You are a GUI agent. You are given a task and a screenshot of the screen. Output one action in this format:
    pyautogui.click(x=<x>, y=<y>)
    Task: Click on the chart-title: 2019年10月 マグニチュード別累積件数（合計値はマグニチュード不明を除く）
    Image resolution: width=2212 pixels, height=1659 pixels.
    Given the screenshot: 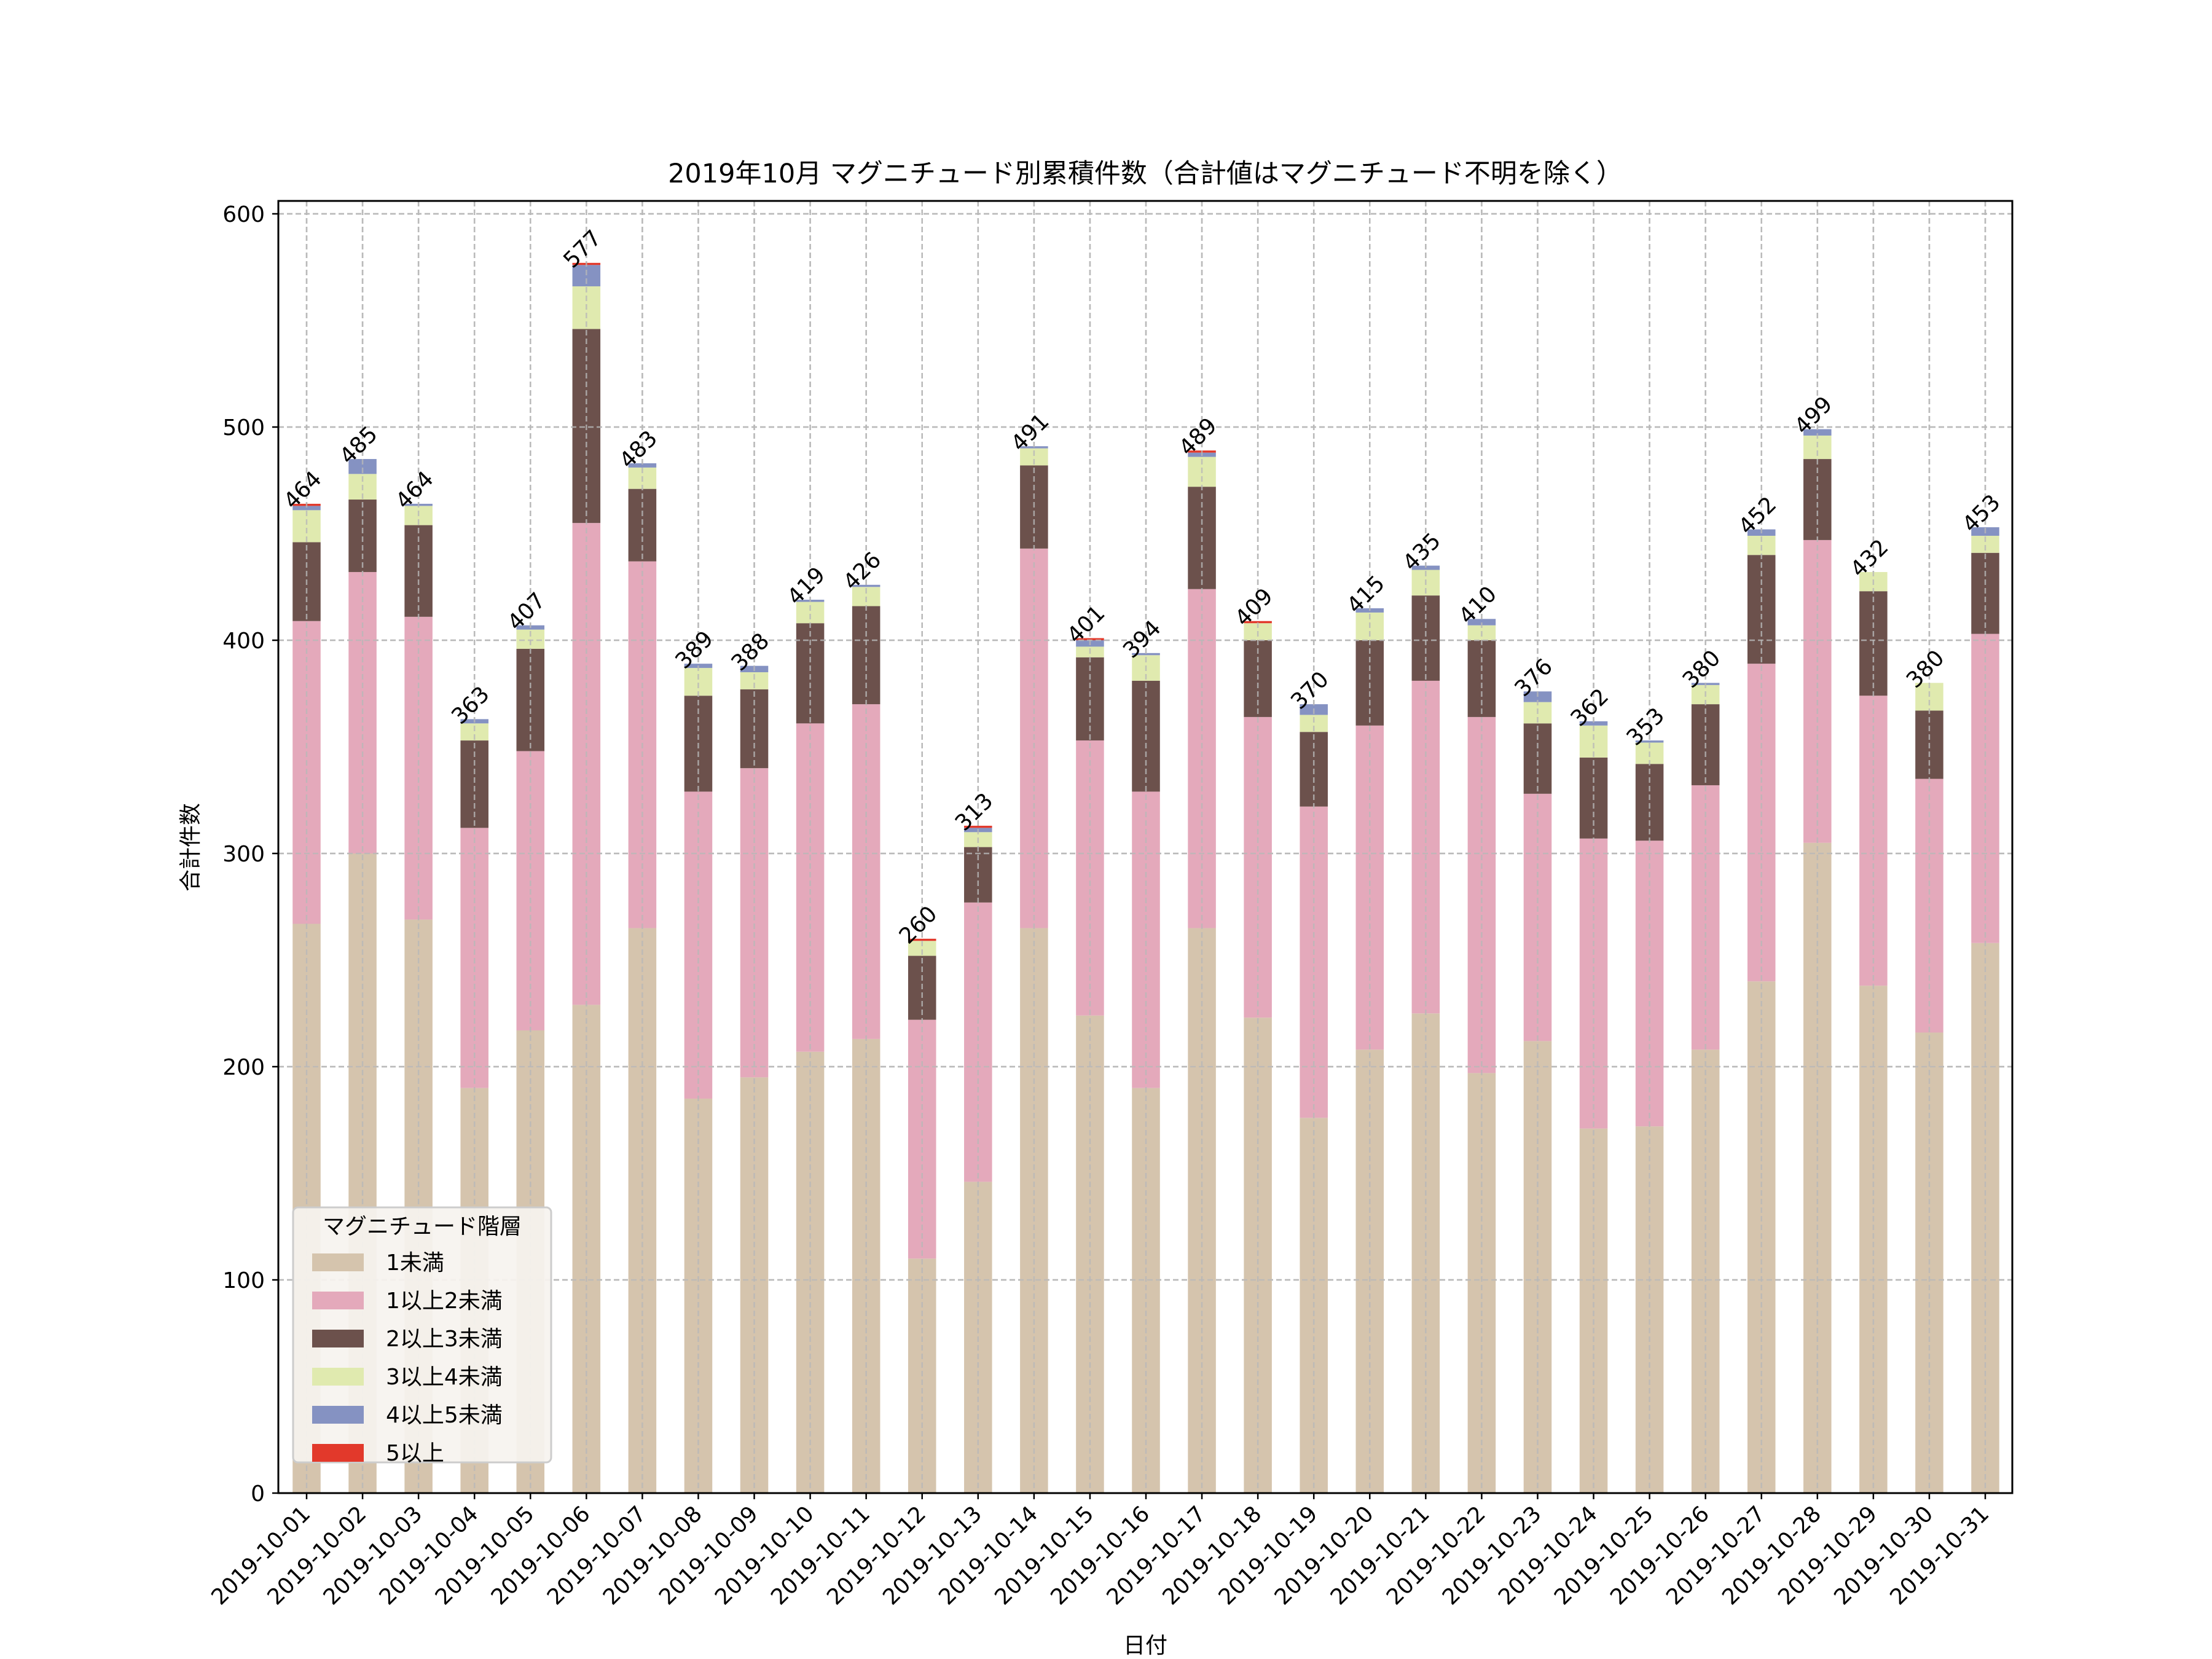 What is the action you would take?
    pyautogui.click(x=1145, y=174)
    